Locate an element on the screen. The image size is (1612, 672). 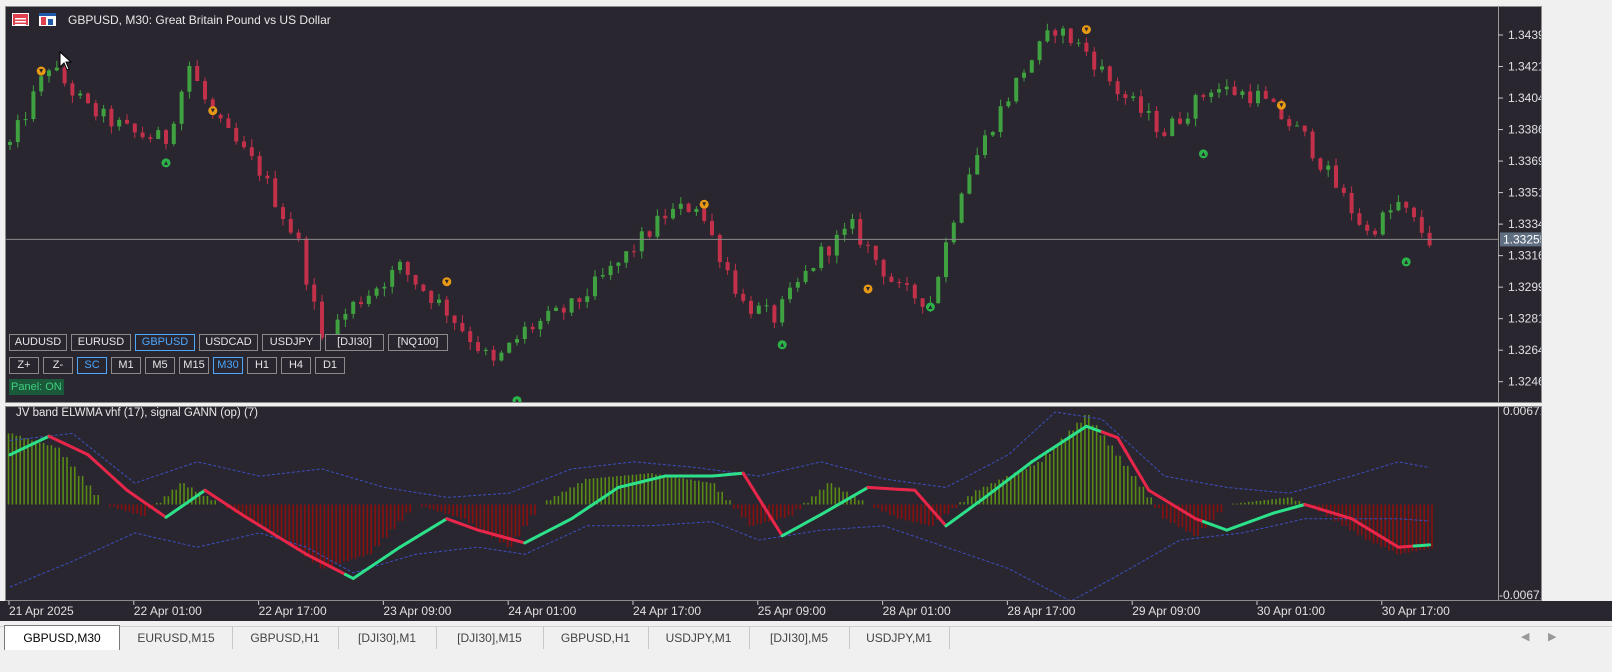
timeframe-m30-button: M30 is located at coordinates (228, 365).